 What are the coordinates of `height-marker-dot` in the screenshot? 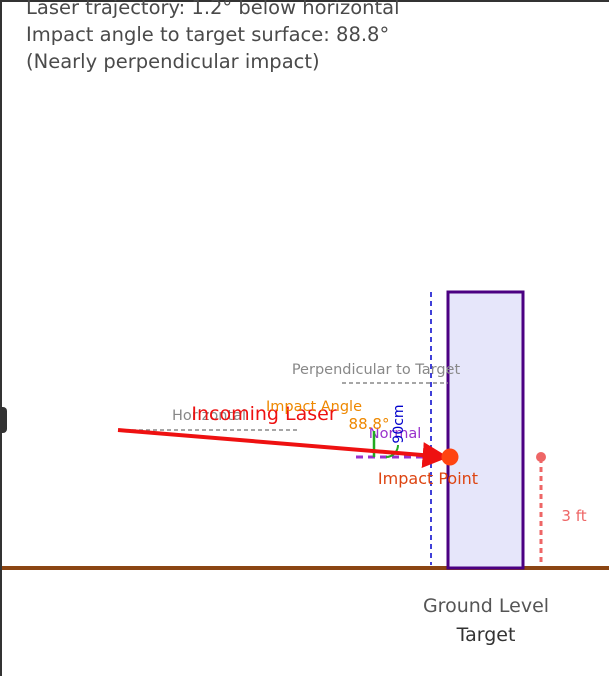 It's located at (541, 457).